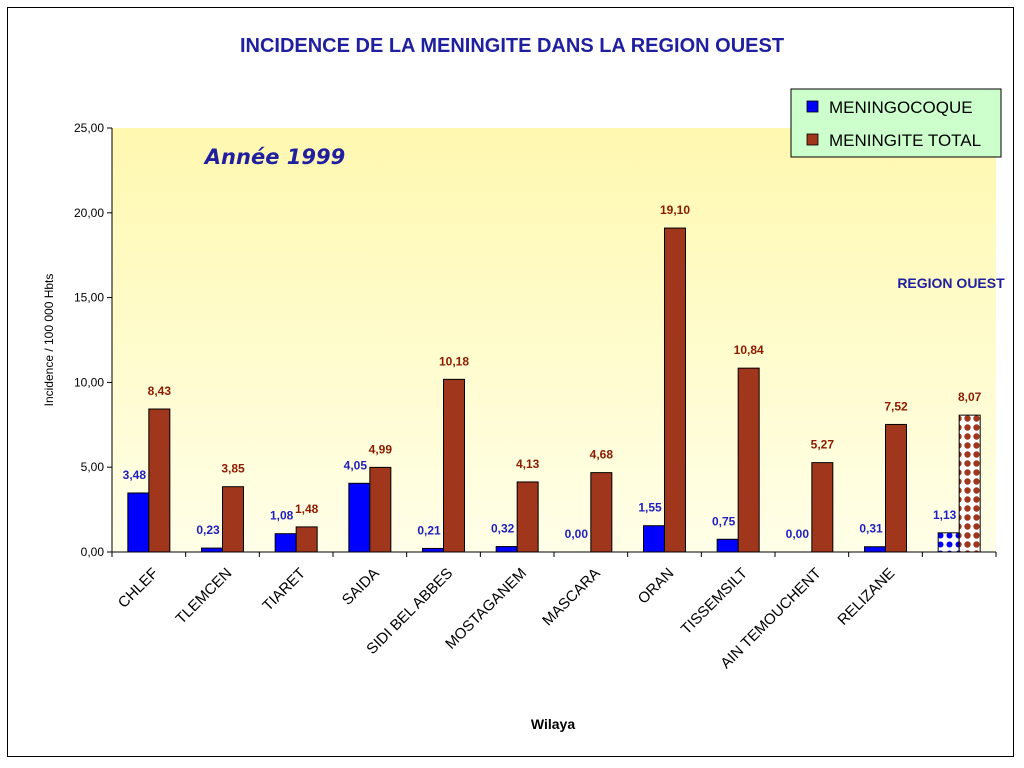 The image size is (1024, 768). I want to click on x-tick-label: SAIDA, so click(361, 587).